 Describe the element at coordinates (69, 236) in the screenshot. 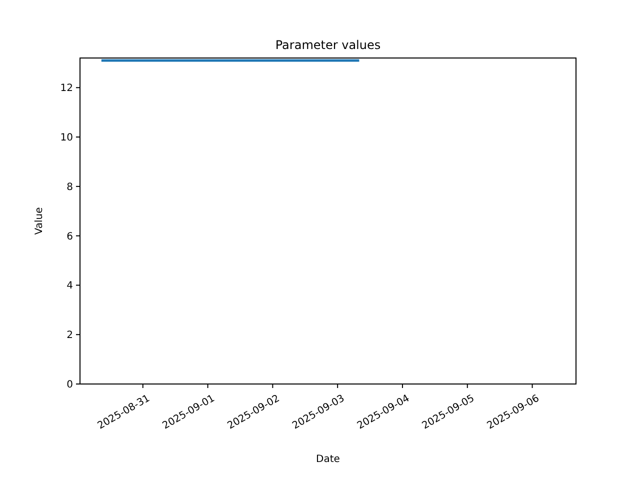

I see `y-tick-label: 6` at that location.